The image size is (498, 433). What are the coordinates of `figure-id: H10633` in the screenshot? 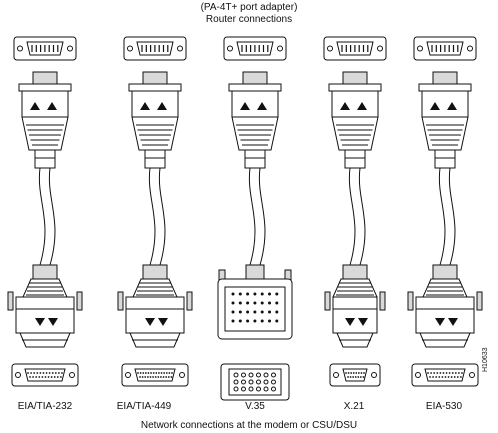 It's located at (485, 359).